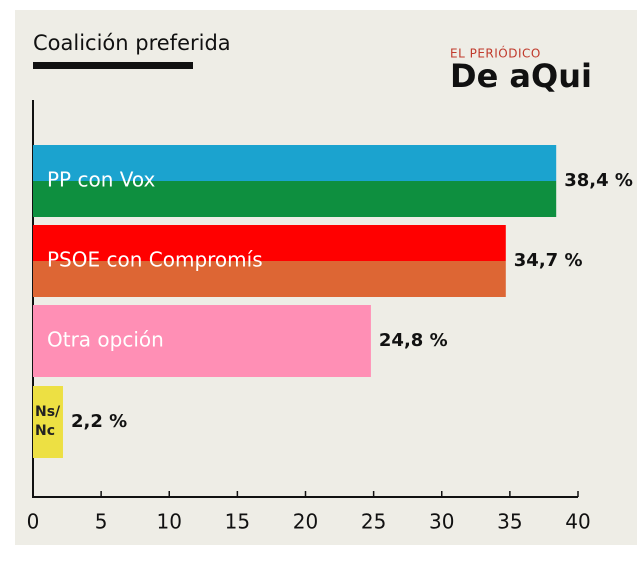  Describe the element at coordinates (33, 522) in the screenshot. I see `x-tick-label: 0` at that location.